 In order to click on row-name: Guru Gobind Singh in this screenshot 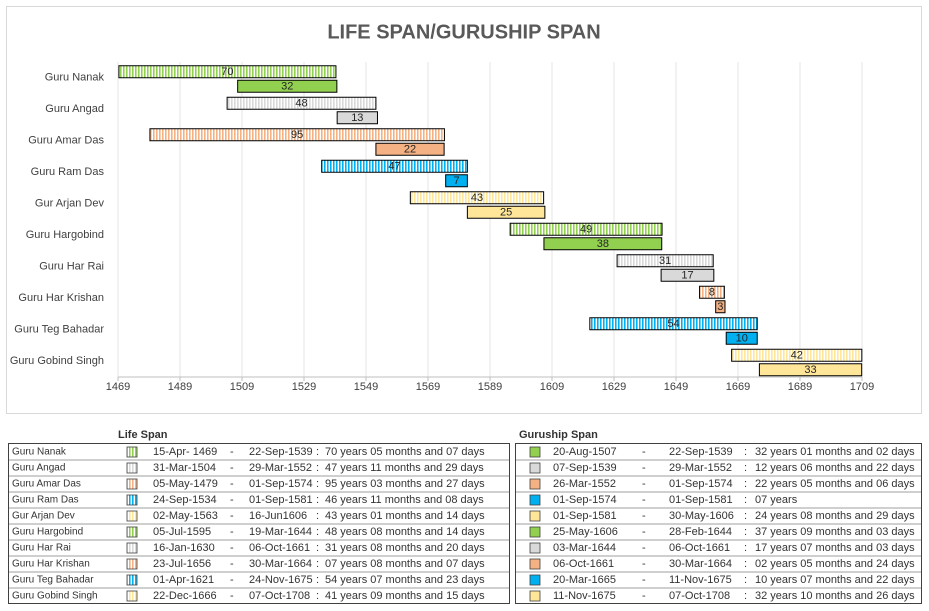, I will do `click(55, 596)`.